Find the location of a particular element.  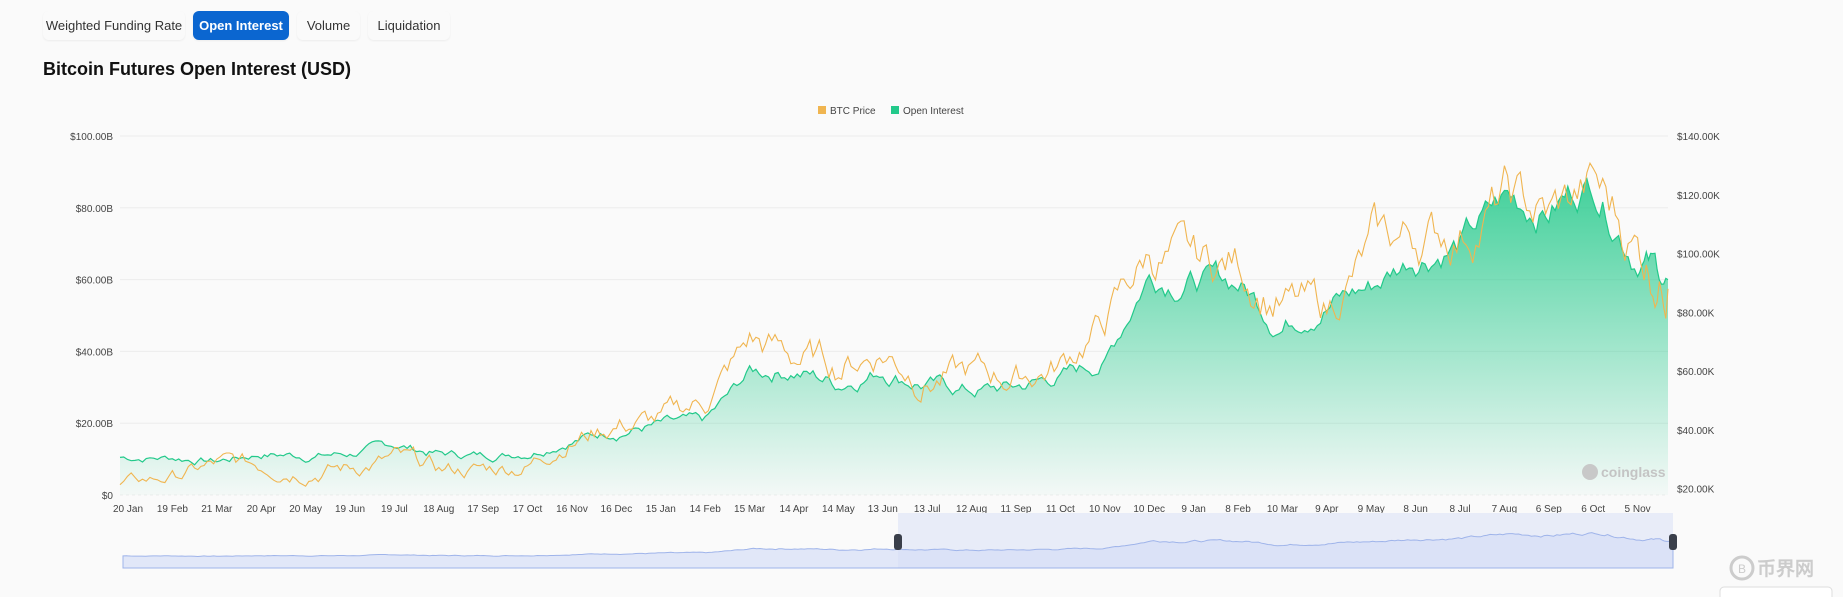

legend: BTC Price Open Interest is located at coordinates (891, 111).